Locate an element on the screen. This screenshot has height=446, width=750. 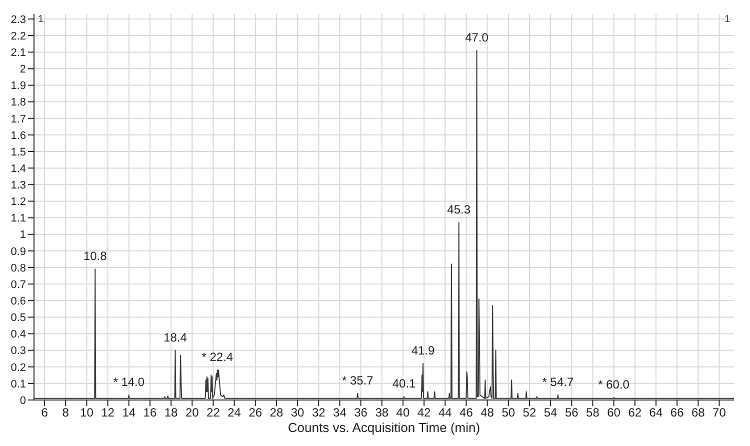
y-tick-label: 1.2 is located at coordinates (18, 202).